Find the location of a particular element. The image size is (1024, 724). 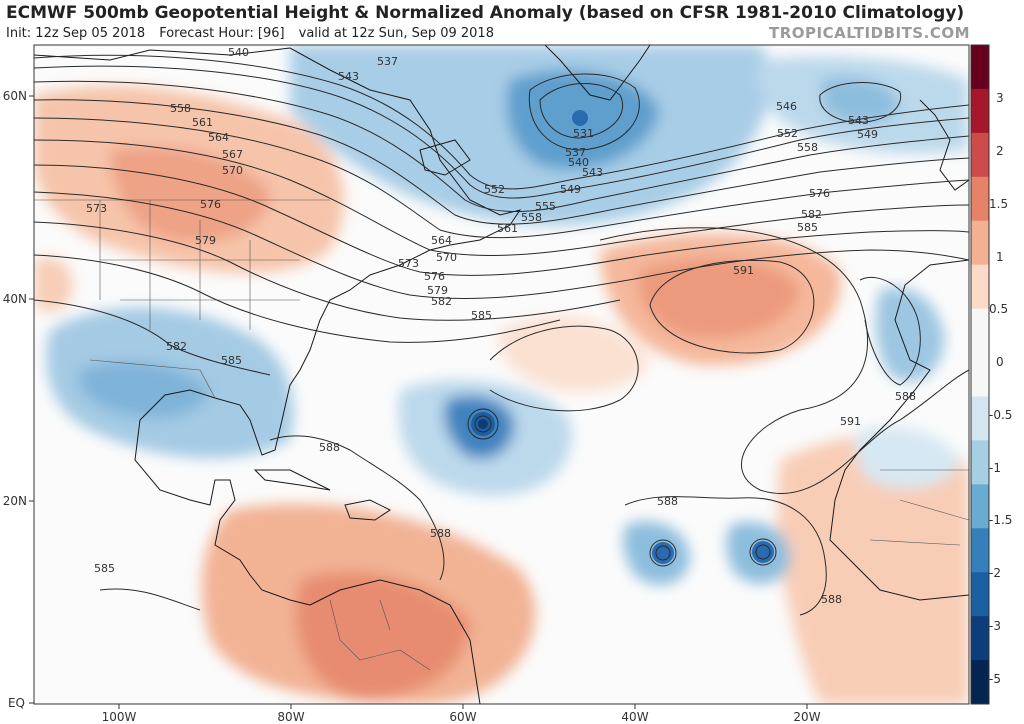

warm-anomaly-africa is located at coordinates (873, 569).